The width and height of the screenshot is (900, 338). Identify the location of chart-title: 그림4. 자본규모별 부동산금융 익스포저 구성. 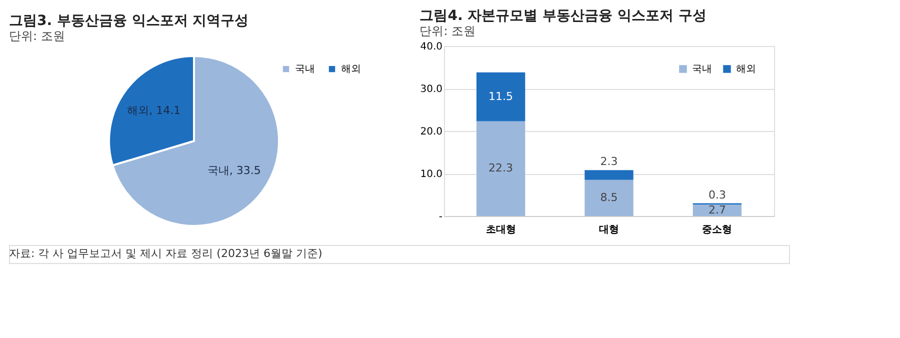
(563, 16).